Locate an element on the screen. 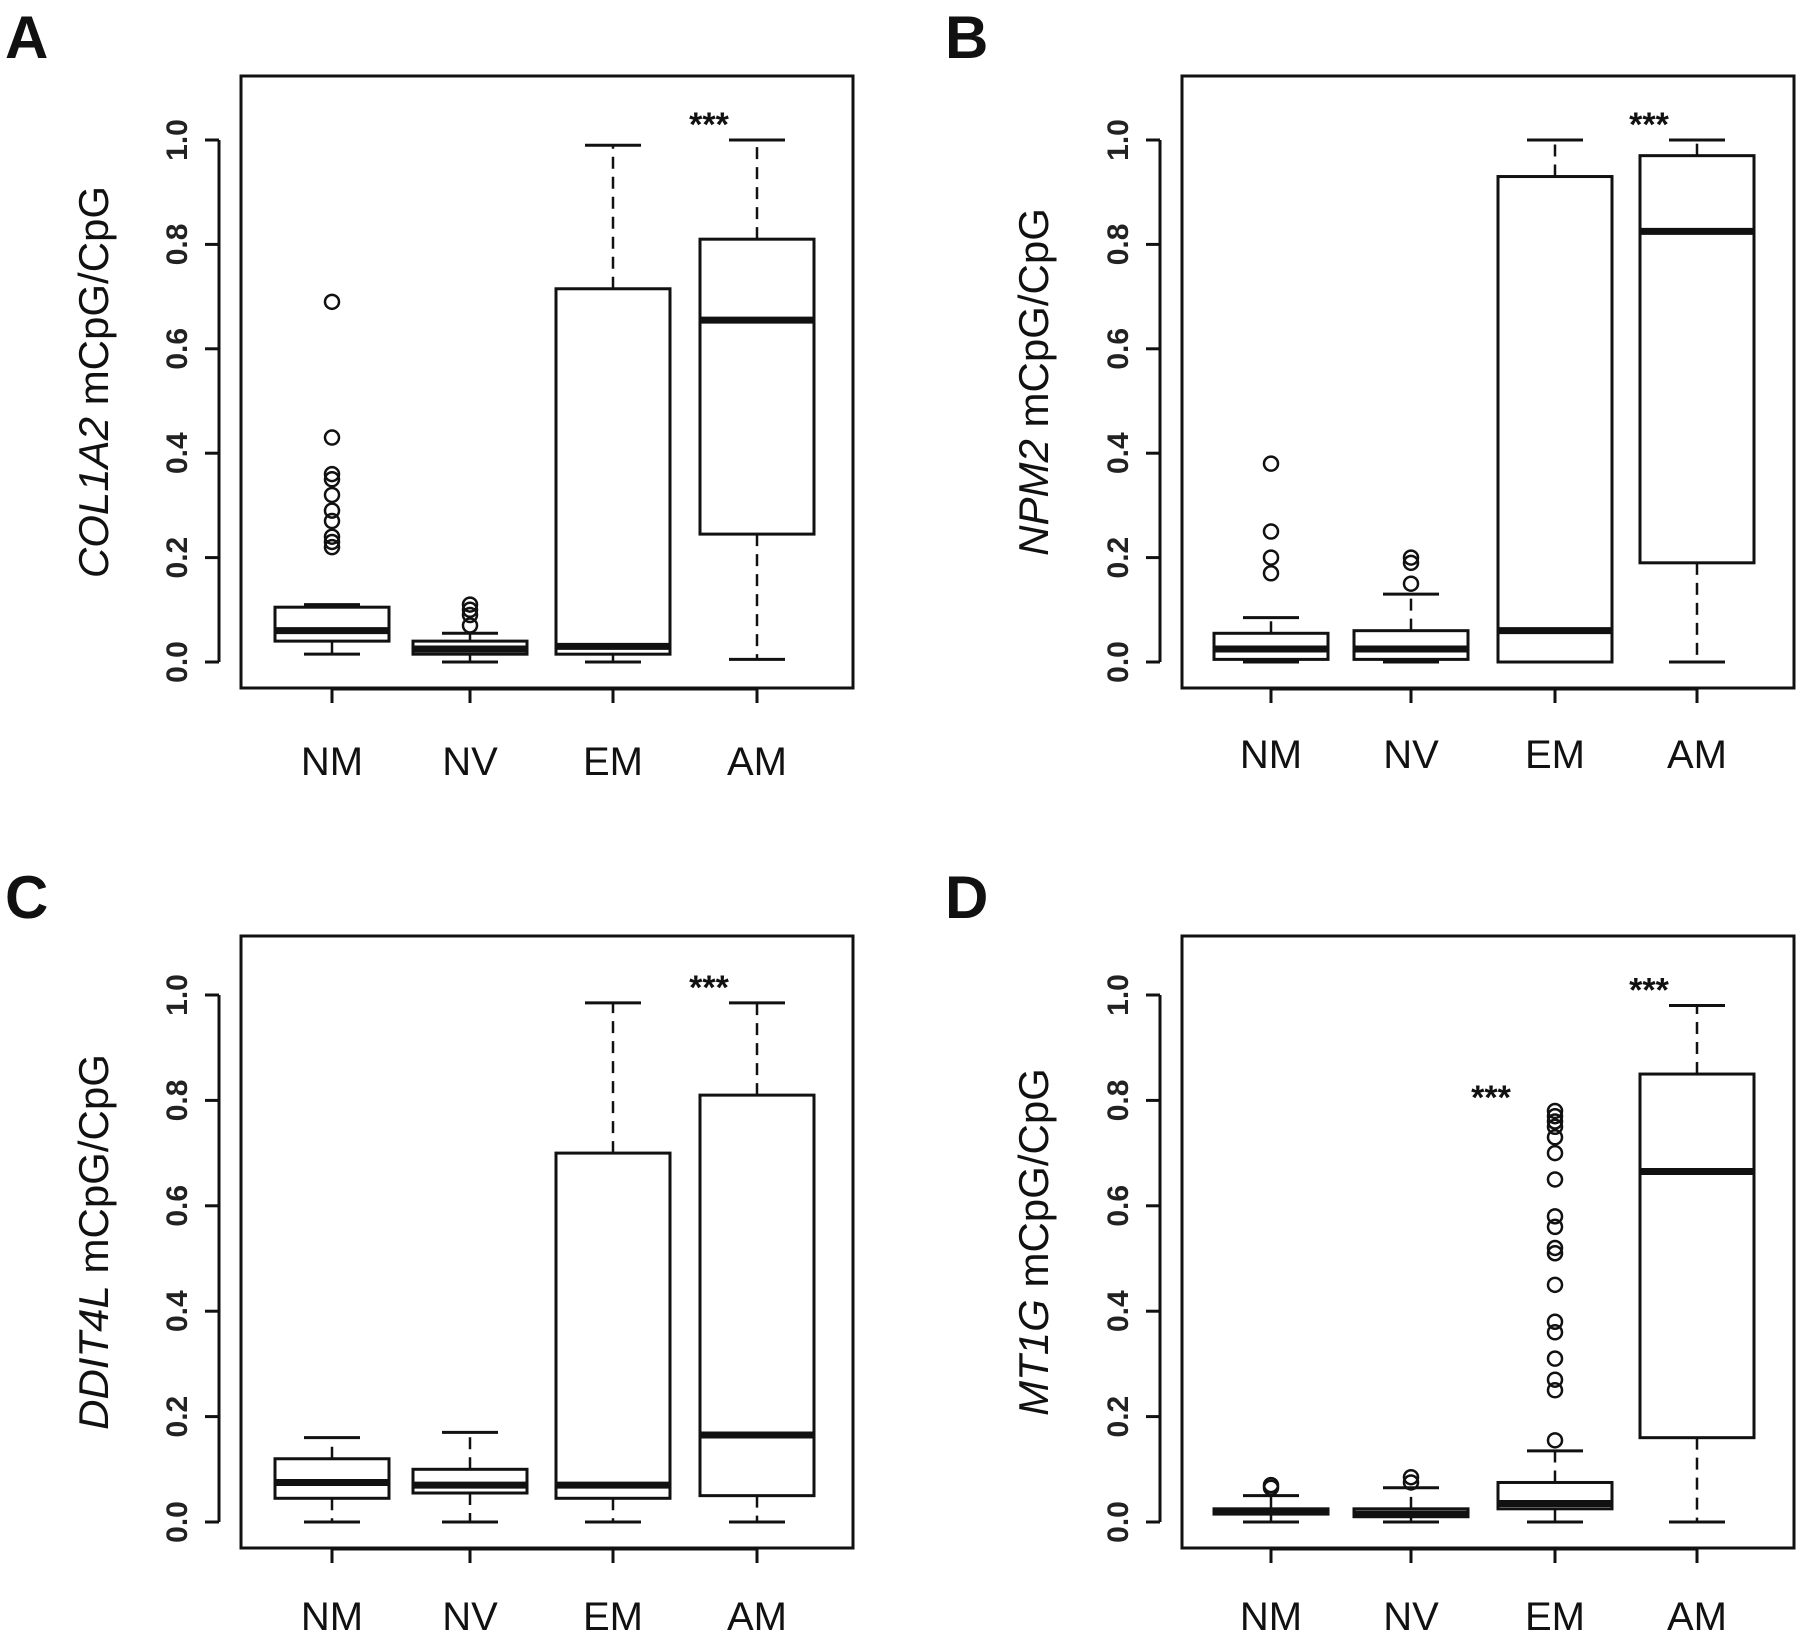 The image size is (1800, 1637). panel-letter: B is located at coordinates (966, 37).